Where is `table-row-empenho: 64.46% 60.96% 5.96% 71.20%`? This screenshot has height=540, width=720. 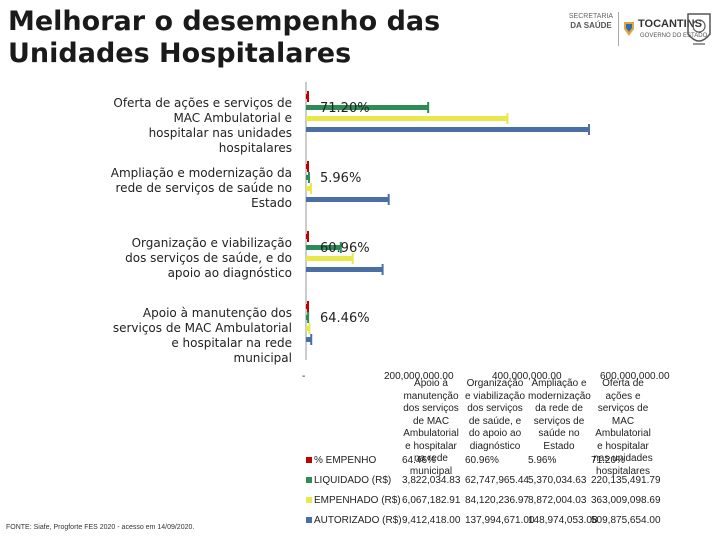
table-row-empenho: 64.46% 60.96% 5.96% 71.20% is located at coordinates (528, 460).